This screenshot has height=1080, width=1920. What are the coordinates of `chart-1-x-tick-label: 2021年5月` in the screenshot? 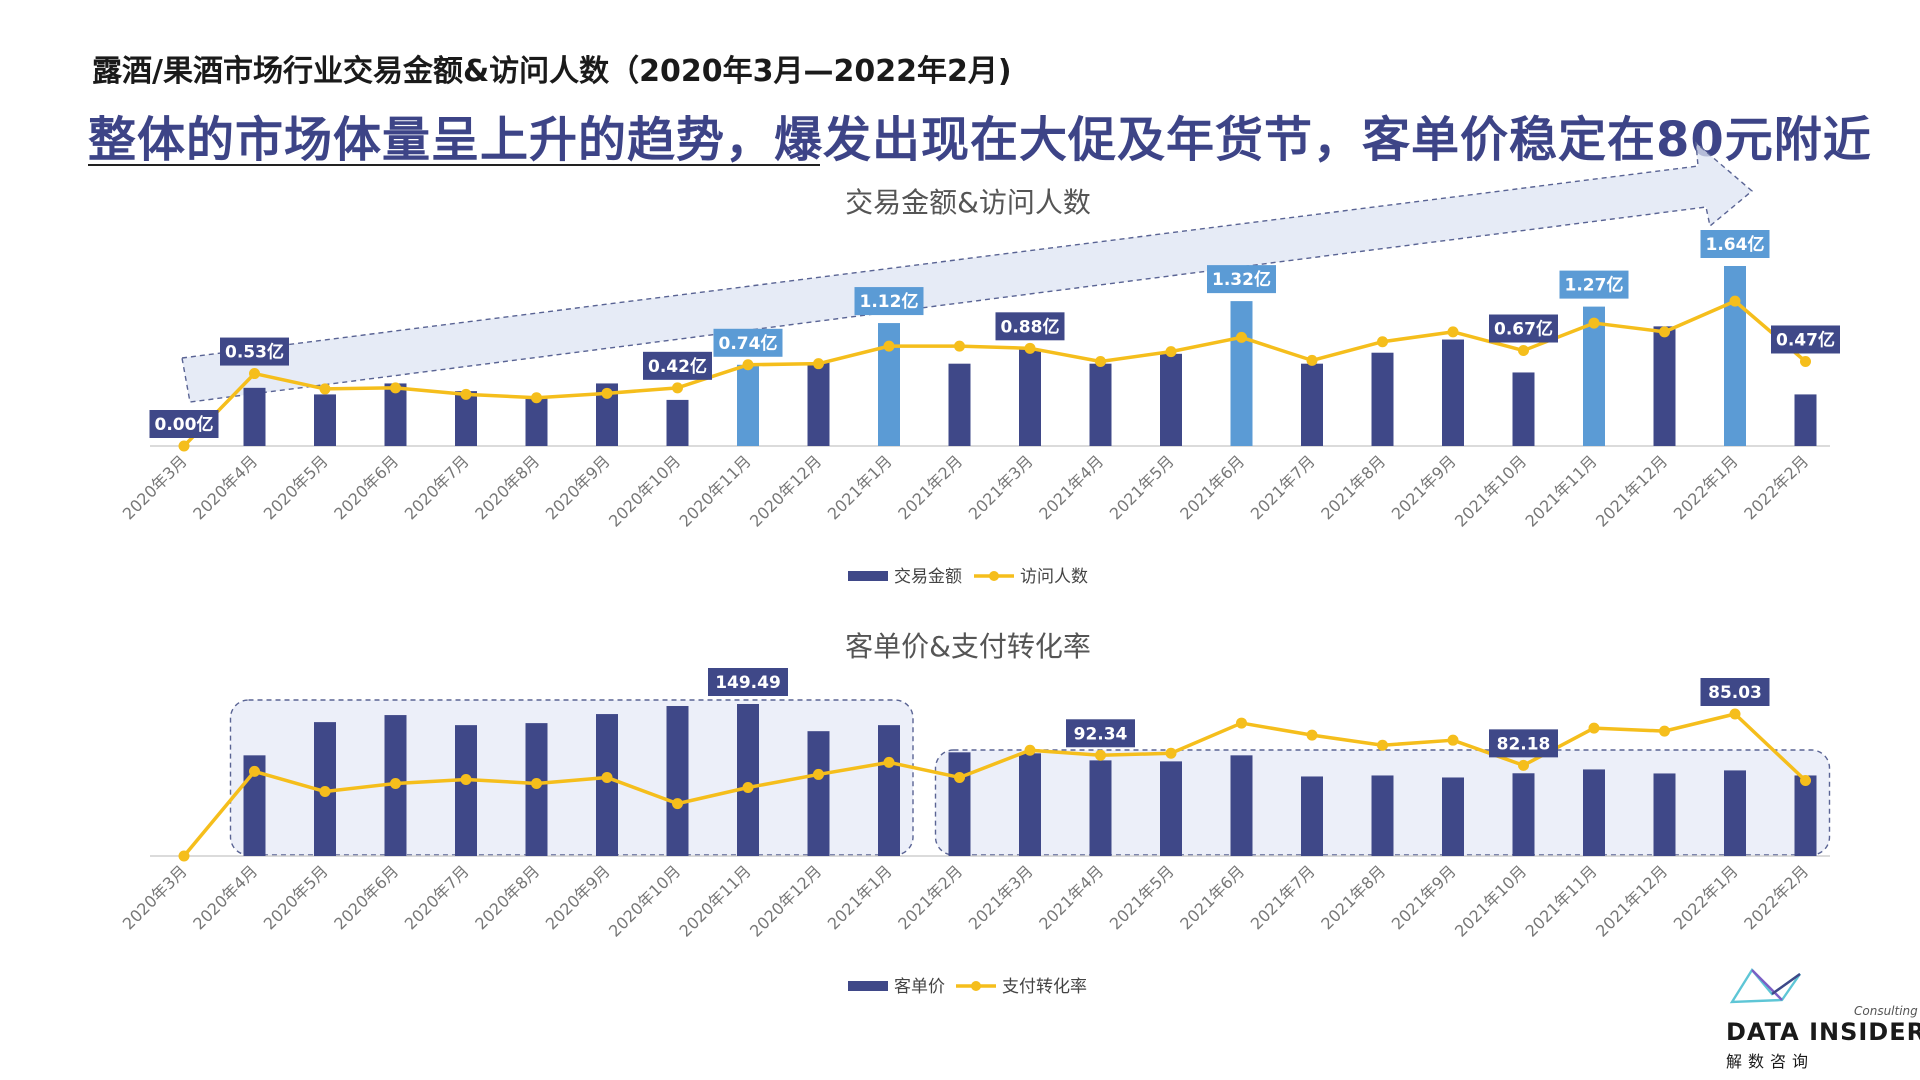 It's located at (1142, 487).